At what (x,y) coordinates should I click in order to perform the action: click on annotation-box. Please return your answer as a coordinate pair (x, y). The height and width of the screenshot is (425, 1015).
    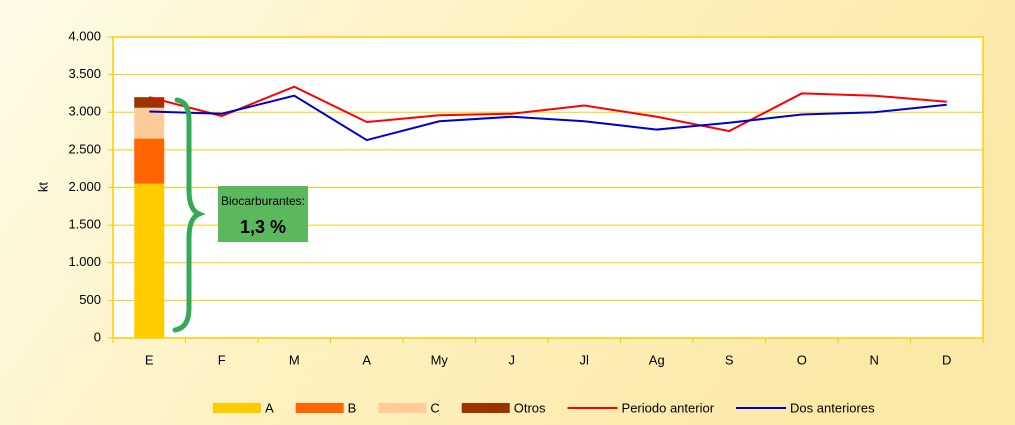
    Looking at the image, I should click on (263, 214).